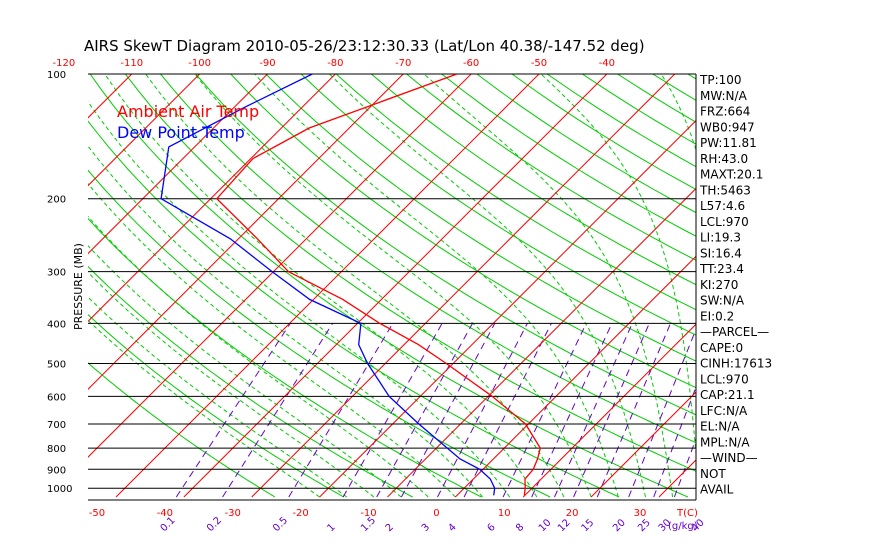 The image size is (870, 560). I want to click on bottom-temp-tick-label: -20, so click(300, 513).